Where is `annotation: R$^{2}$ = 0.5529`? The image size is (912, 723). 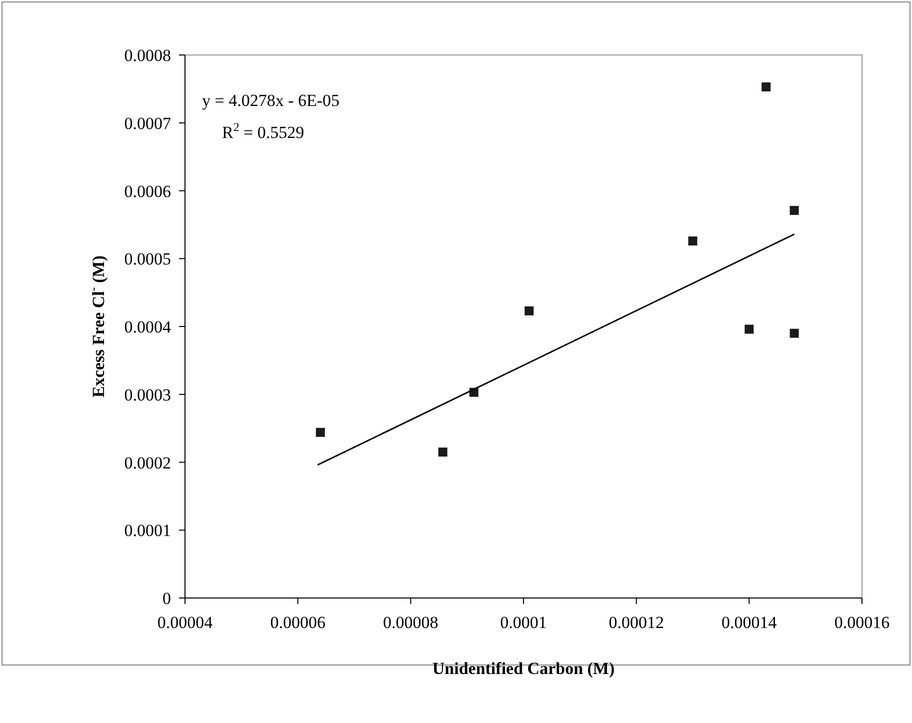
annotation: R$^{2}$ = 0.5529 is located at coordinates (263, 131).